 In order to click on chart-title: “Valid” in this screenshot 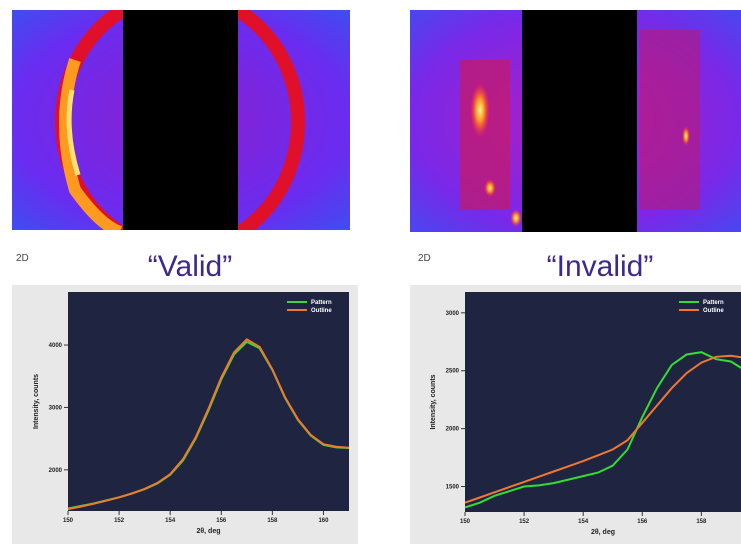, I will do `click(190, 266)`.